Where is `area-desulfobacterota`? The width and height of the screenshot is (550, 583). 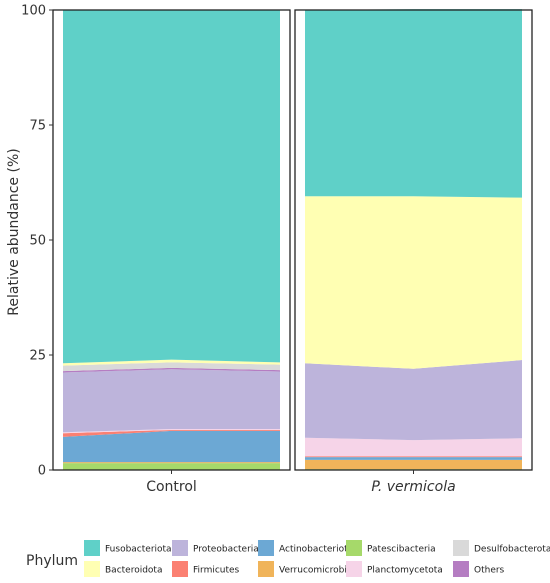 area-desulfobacterota is located at coordinates (171, 367).